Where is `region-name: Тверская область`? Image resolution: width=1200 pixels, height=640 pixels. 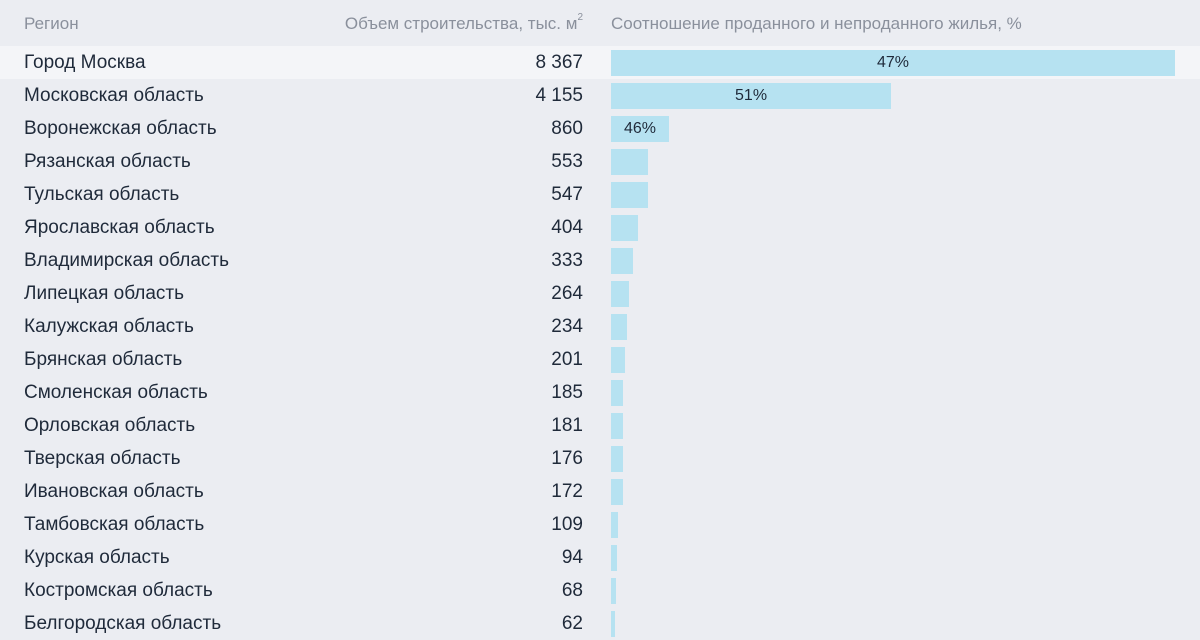
region-name: Тверская область is located at coordinates (102, 458).